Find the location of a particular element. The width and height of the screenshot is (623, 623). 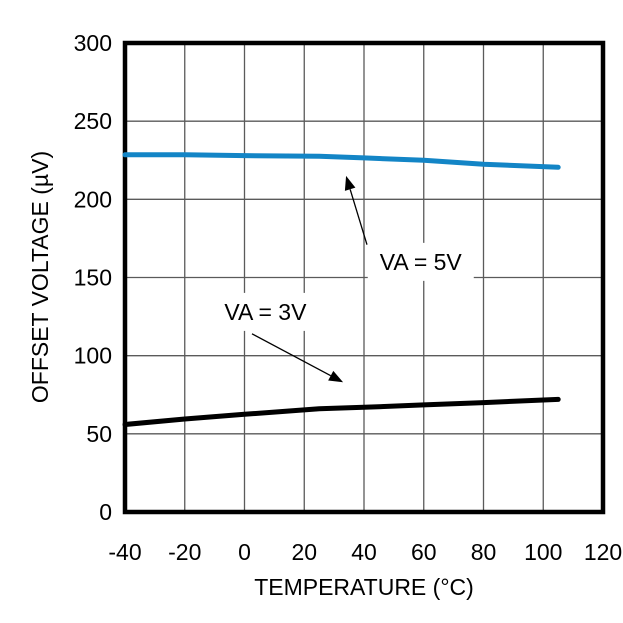

y-tick-label: 250 is located at coordinates (93, 121).